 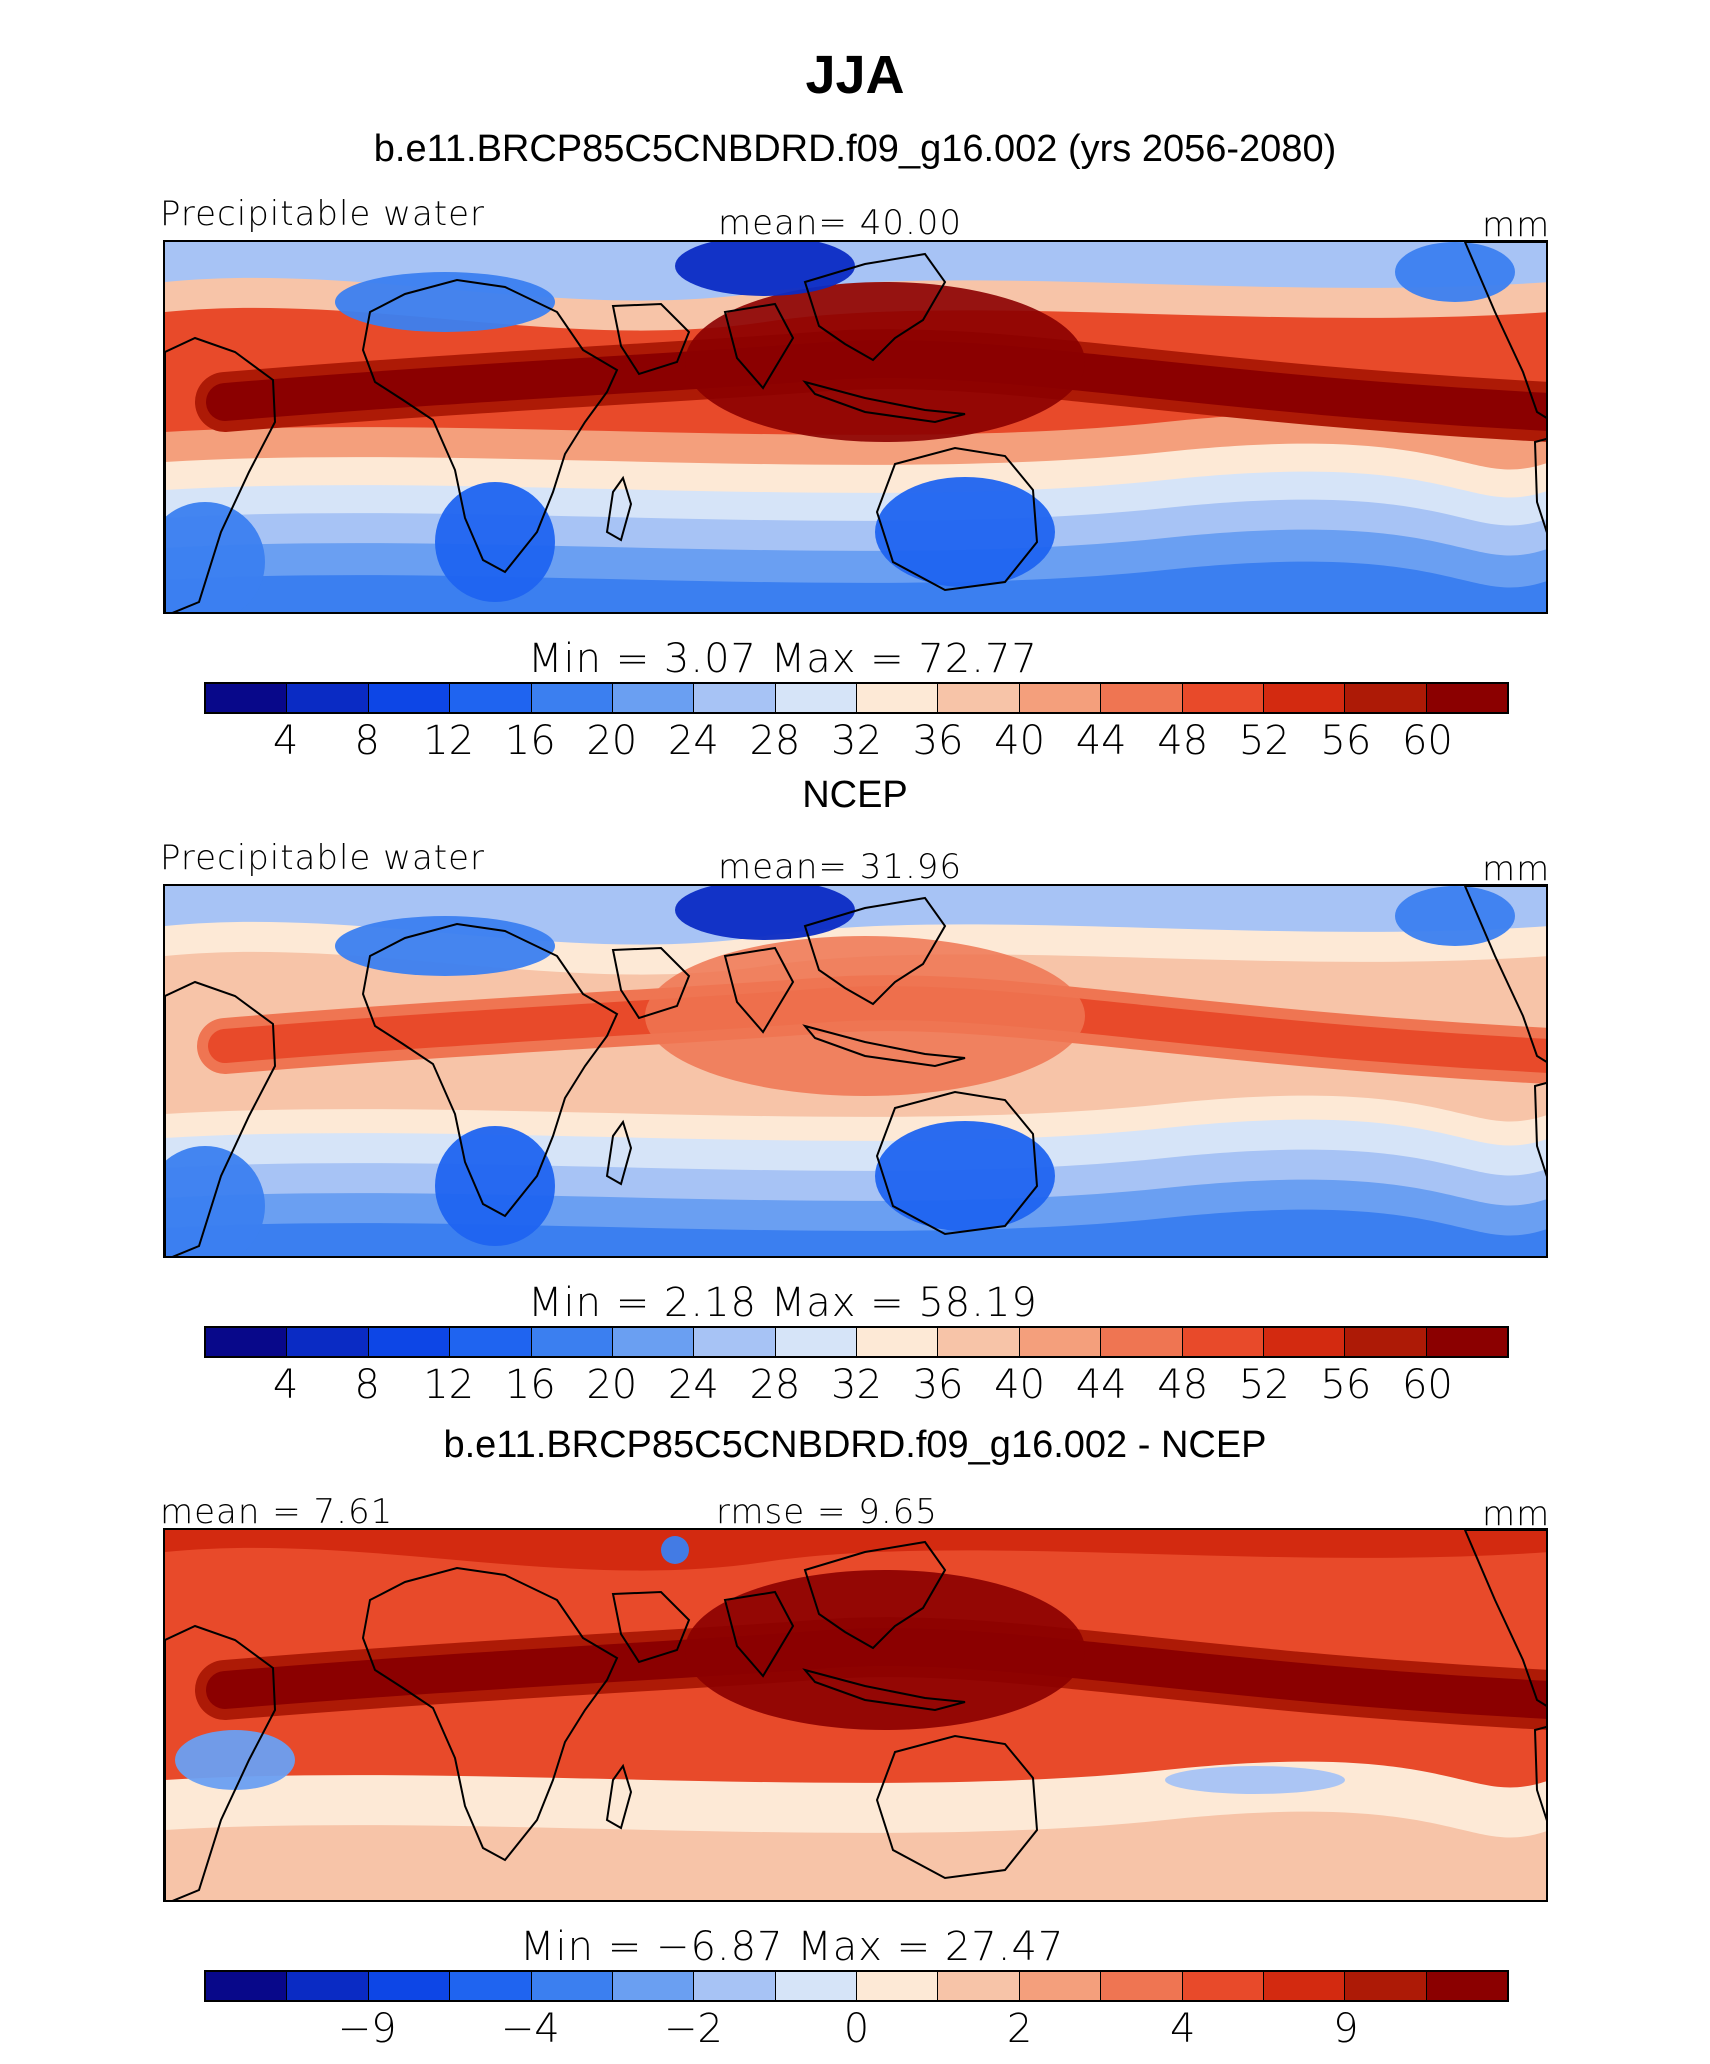 I want to click on panel-3-title: b.e11.BRCP85C5CNBDRD.f09_g16.002 - NCEP, so click(x=855, y=1445).